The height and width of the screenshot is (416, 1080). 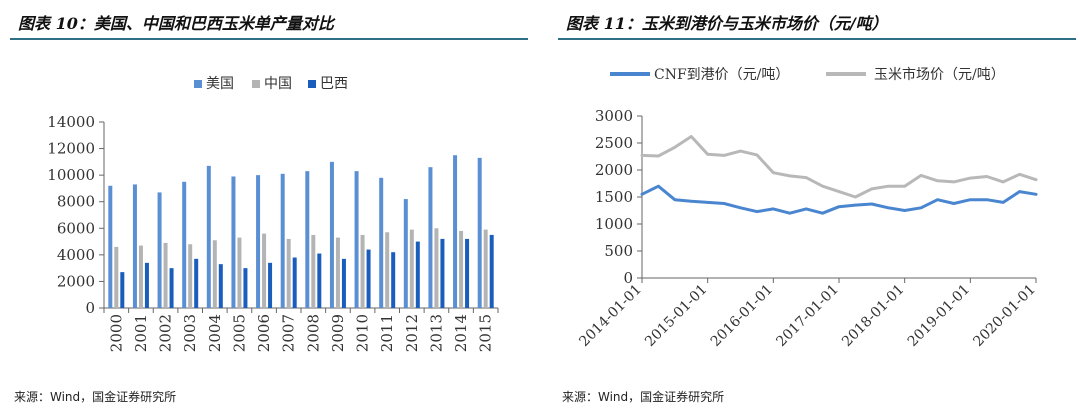 I want to click on bar-美国-2008, so click(x=307, y=239).